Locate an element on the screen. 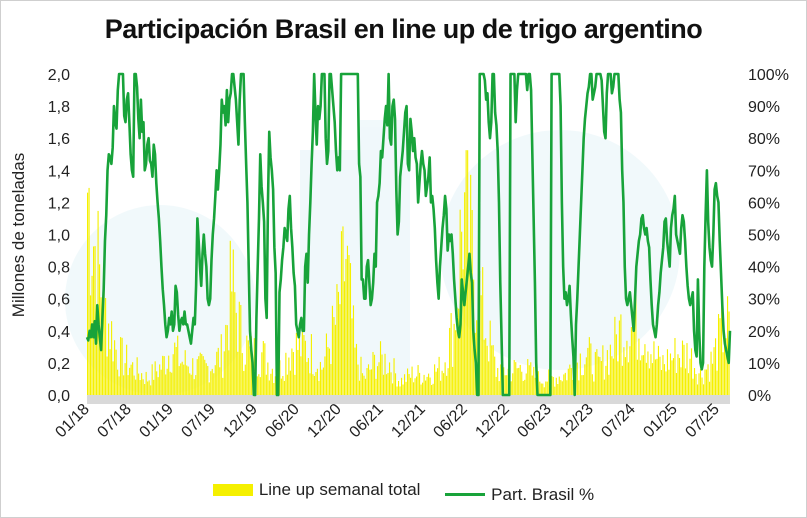  x-tick-label: 07/25 is located at coordinates (702, 421).